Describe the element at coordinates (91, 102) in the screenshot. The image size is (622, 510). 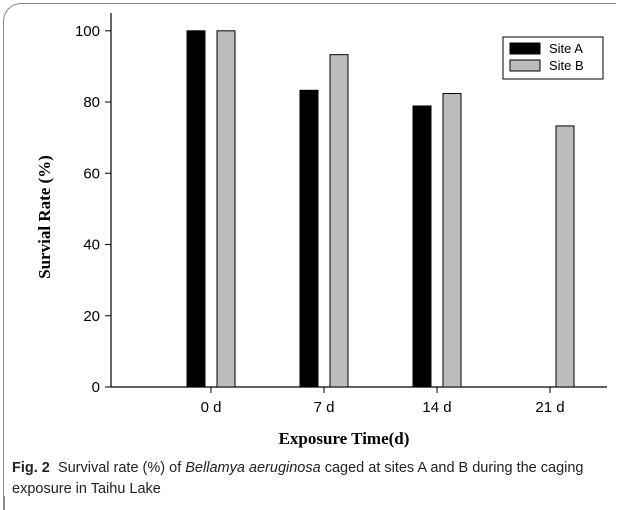
I see `y-tick-label: 80` at that location.